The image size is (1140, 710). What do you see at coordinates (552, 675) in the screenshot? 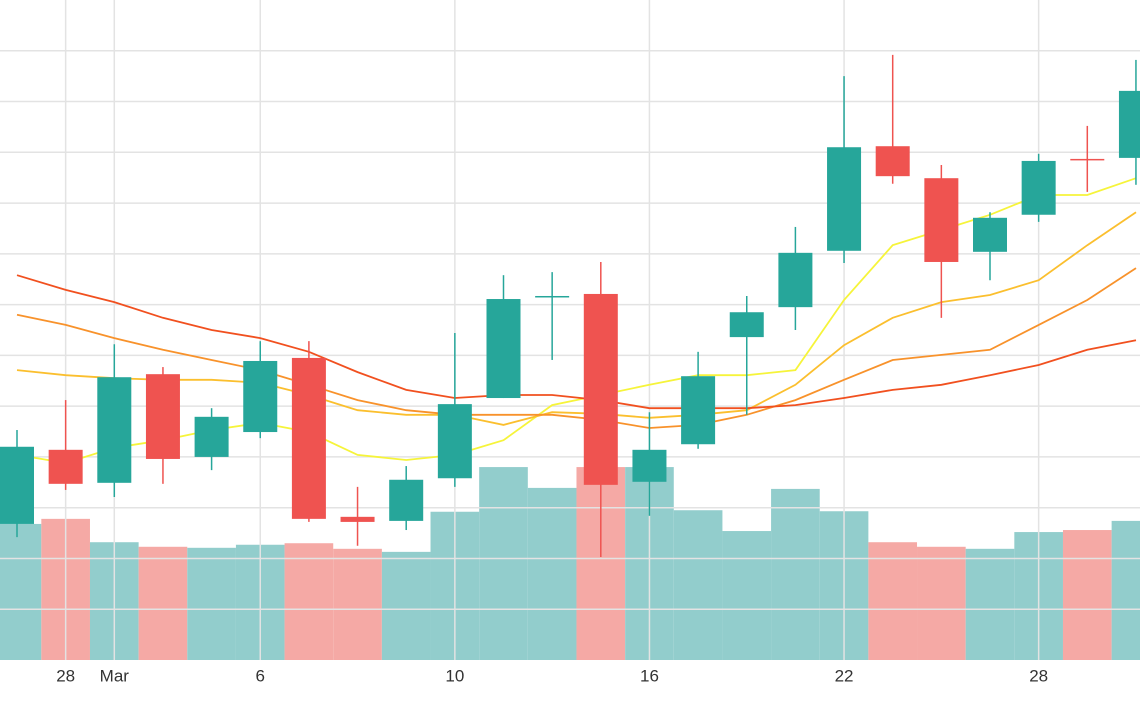
I see `axis-layer: 28 Mar 6 10 16 22 28` at bounding box center [552, 675].